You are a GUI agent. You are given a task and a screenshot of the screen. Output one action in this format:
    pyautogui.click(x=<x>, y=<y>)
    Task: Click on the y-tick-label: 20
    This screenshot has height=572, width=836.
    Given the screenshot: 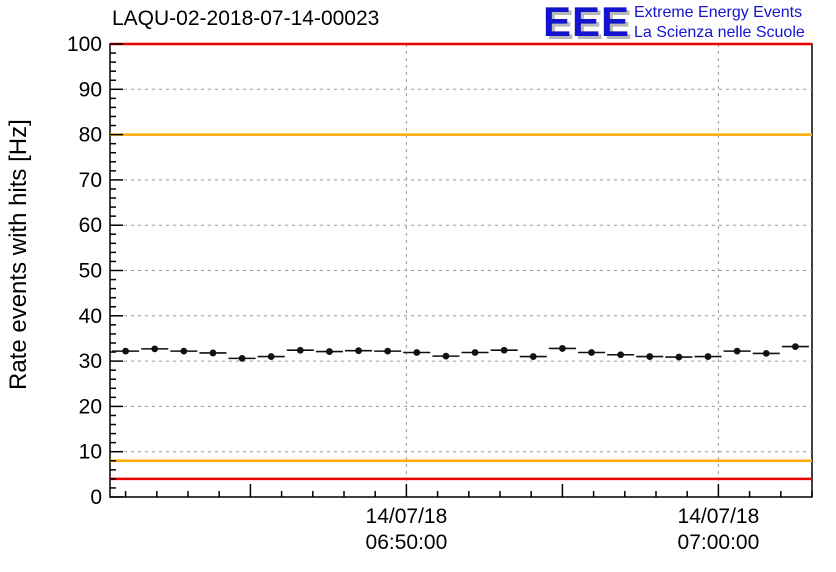 What is the action you would take?
    pyautogui.click(x=90, y=406)
    